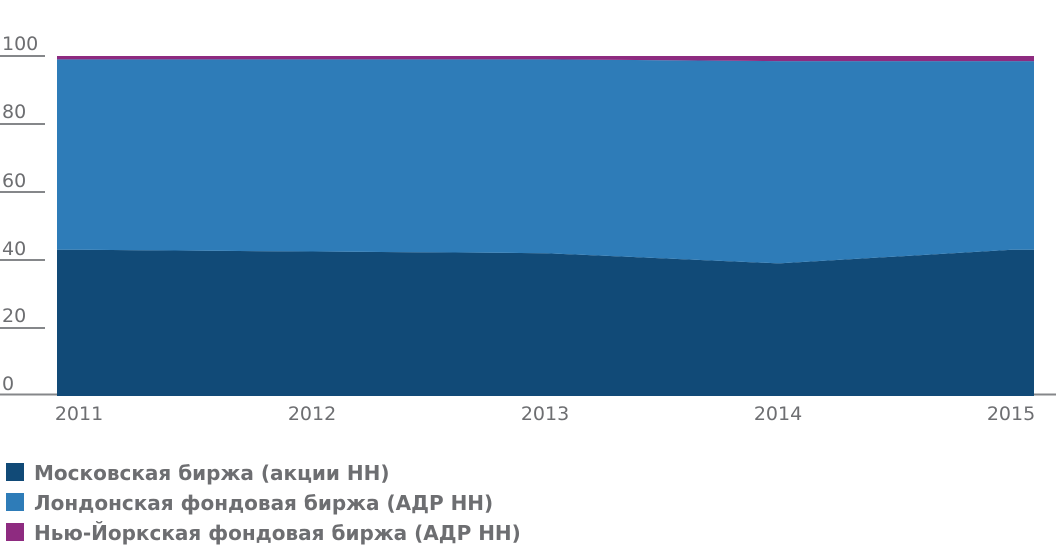 The image size is (1056, 546). What do you see at coordinates (14, 112) in the screenshot?
I see `y-tick-label-80: 80` at bounding box center [14, 112].